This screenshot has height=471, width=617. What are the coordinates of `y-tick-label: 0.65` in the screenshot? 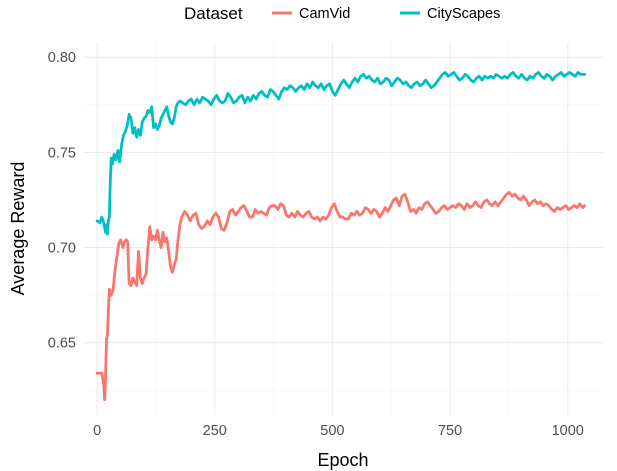 It's located at (62, 344).